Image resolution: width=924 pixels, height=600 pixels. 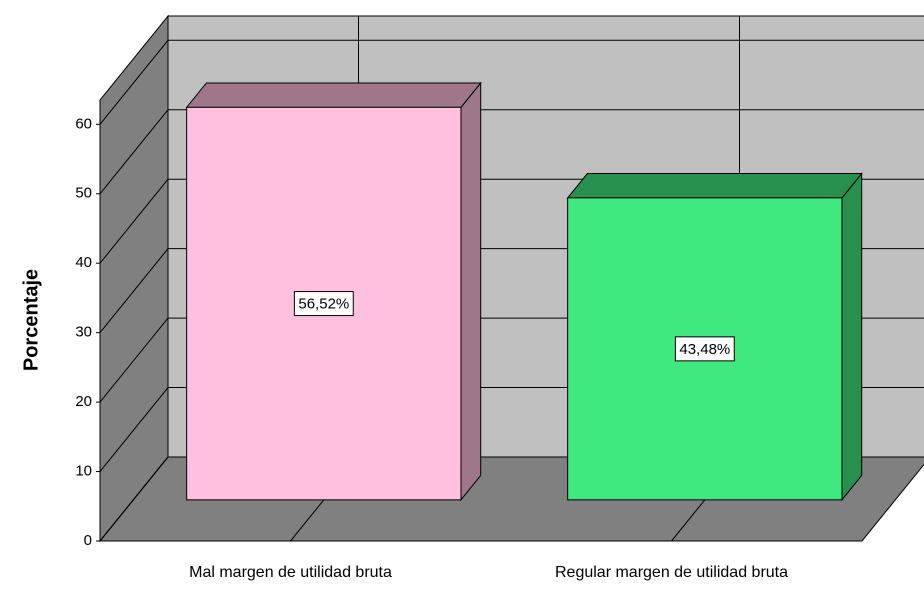 I want to click on y-tick-label: 20, so click(x=83, y=401).